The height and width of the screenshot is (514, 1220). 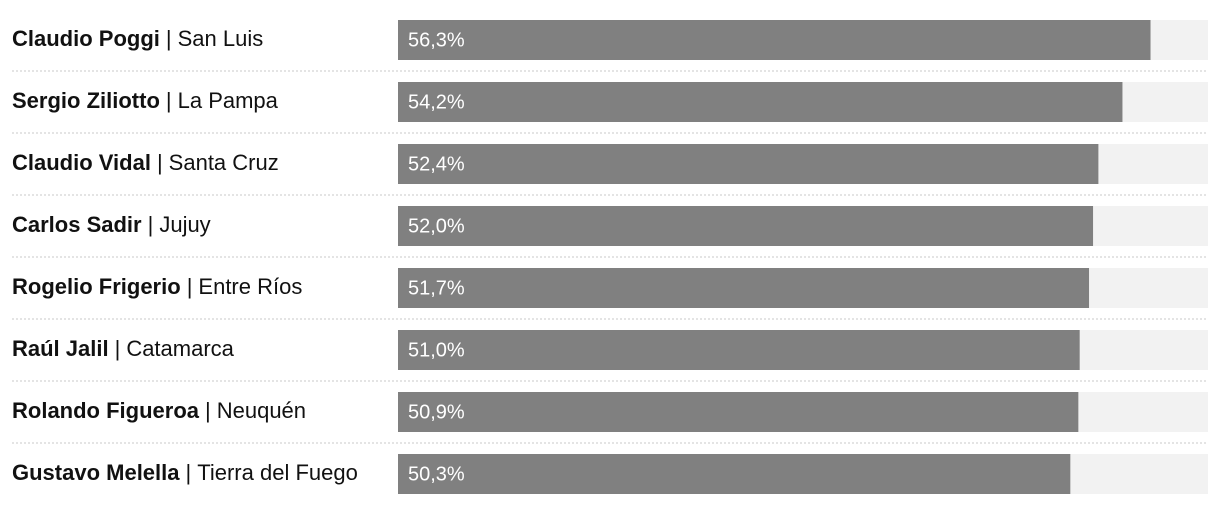 I want to click on value-label: 51,7%, so click(x=436, y=288).